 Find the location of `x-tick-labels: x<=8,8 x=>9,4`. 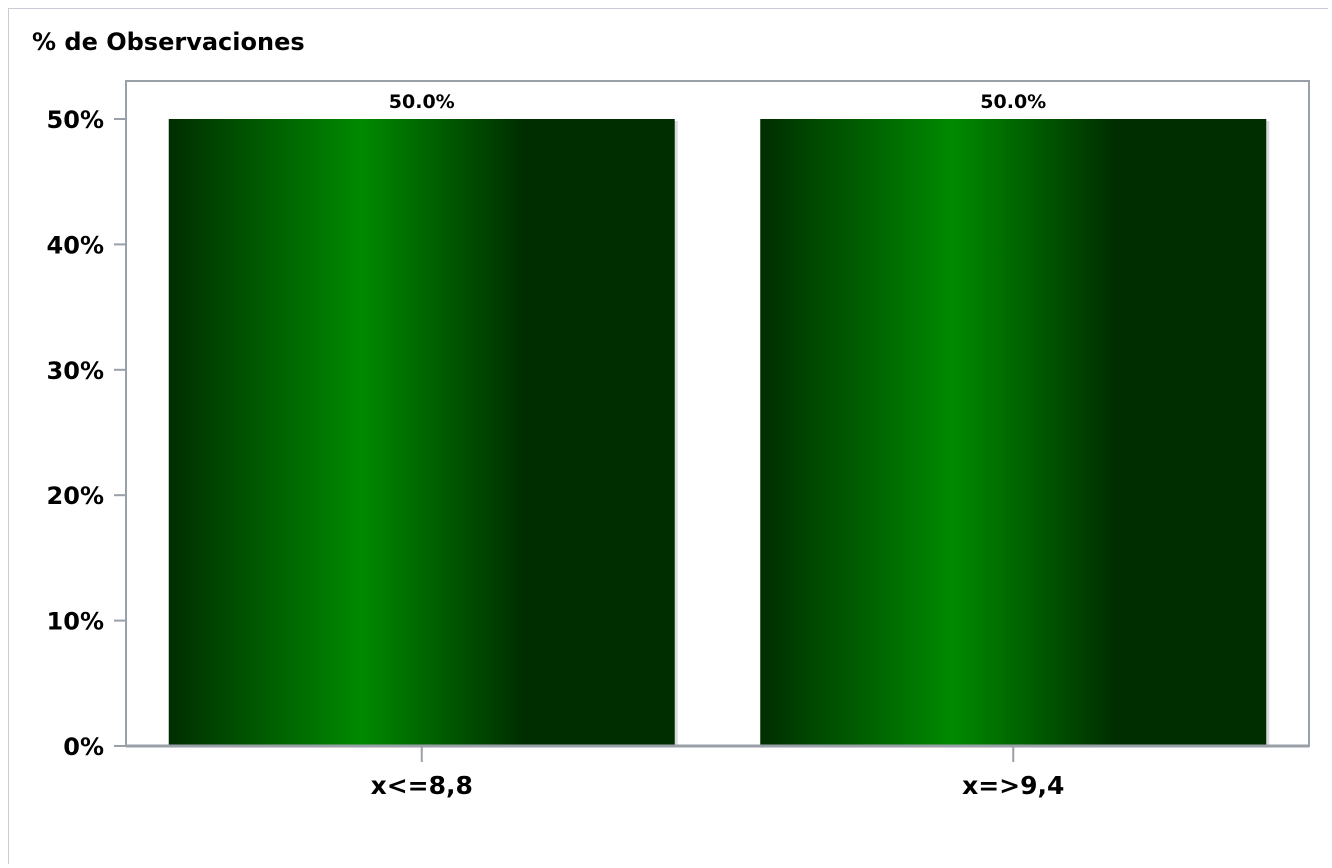

x-tick-labels: x<=8,8 x=>9,4 is located at coordinates (717, 773).